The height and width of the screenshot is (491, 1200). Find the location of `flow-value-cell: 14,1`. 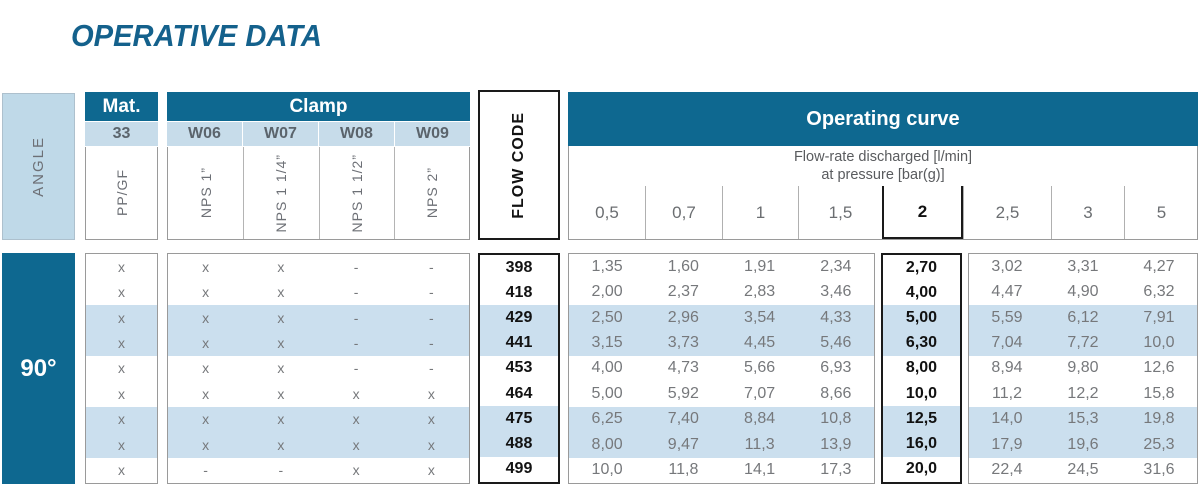

flow-value-cell: 14,1 is located at coordinates (760, 470).